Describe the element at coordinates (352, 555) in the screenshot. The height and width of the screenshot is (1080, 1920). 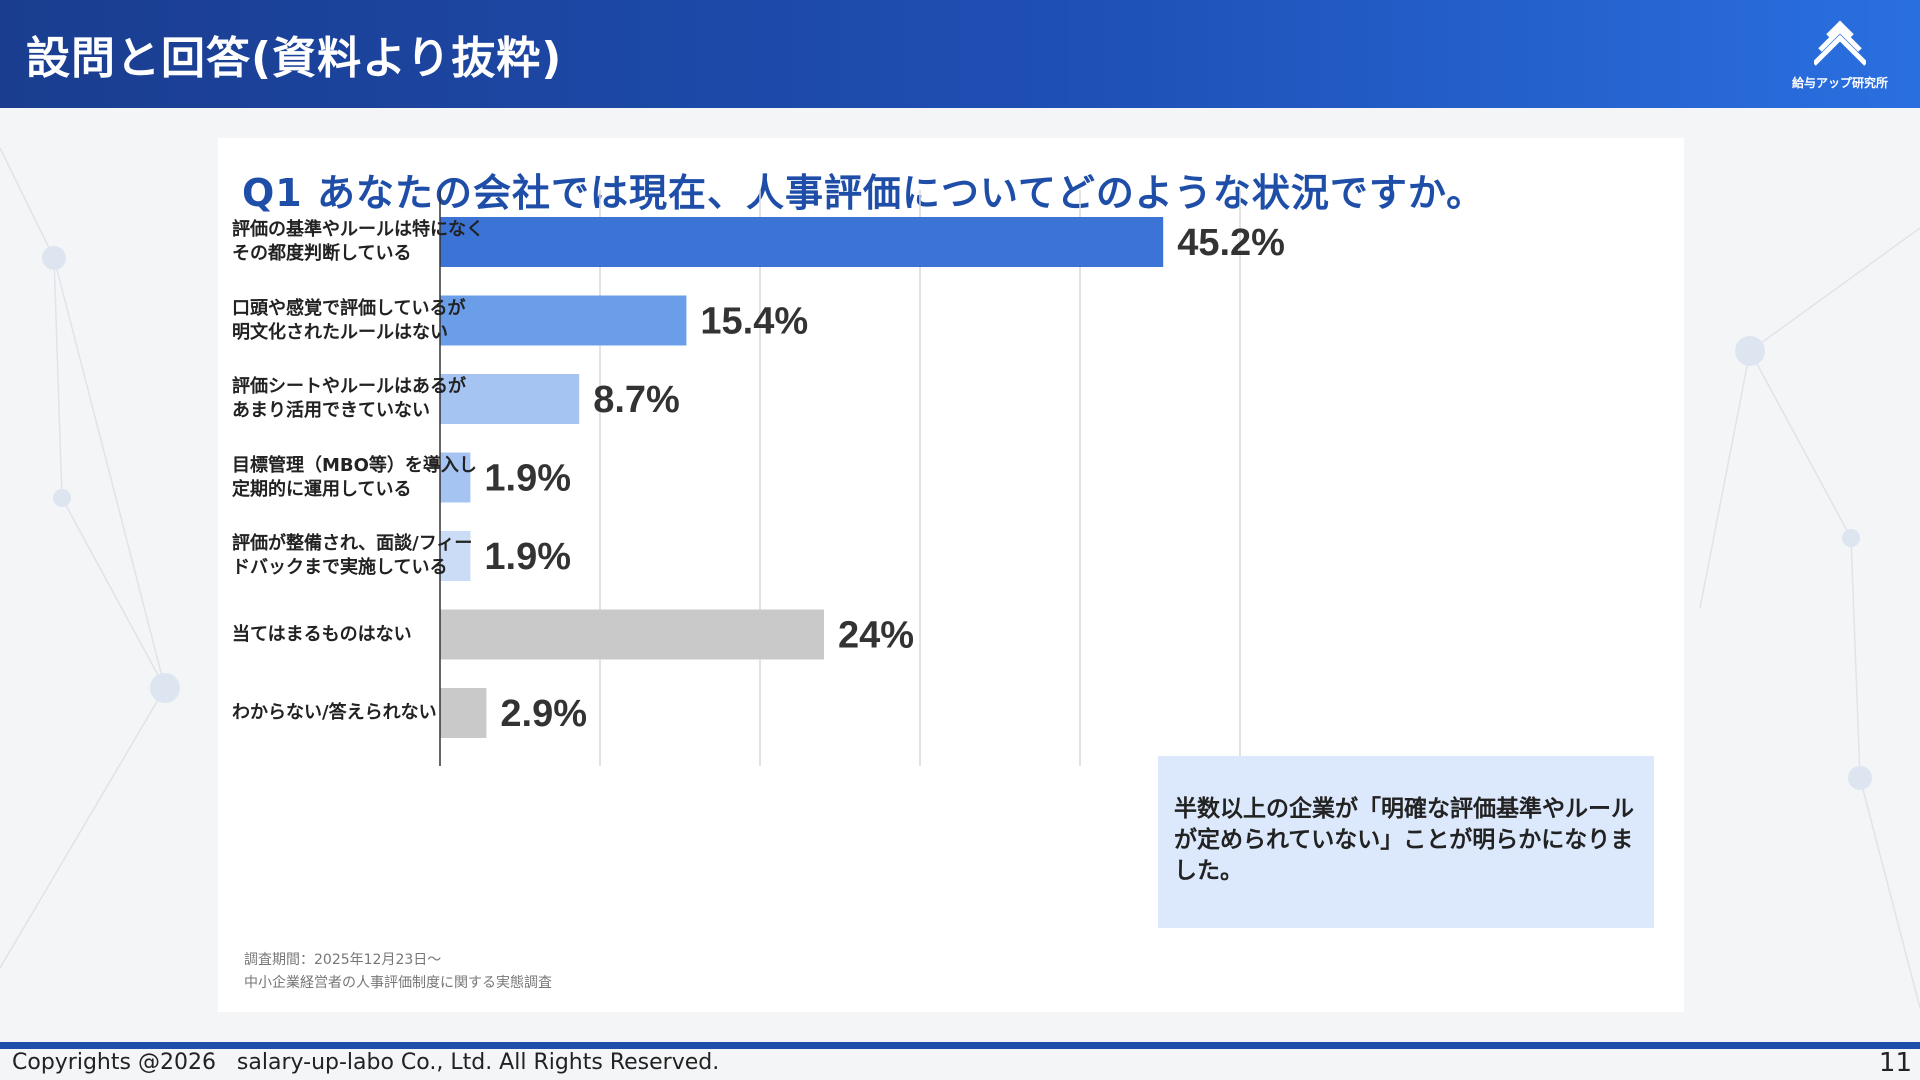
I see `category-label: 評価が整備され、面談/フィー ドバックまで実施している` at that location.